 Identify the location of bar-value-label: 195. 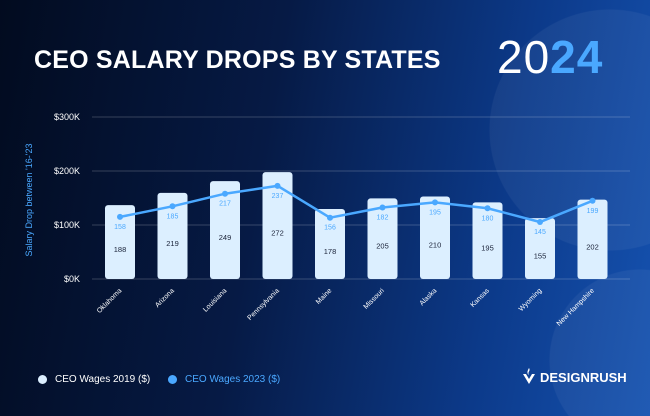
(487, 248).